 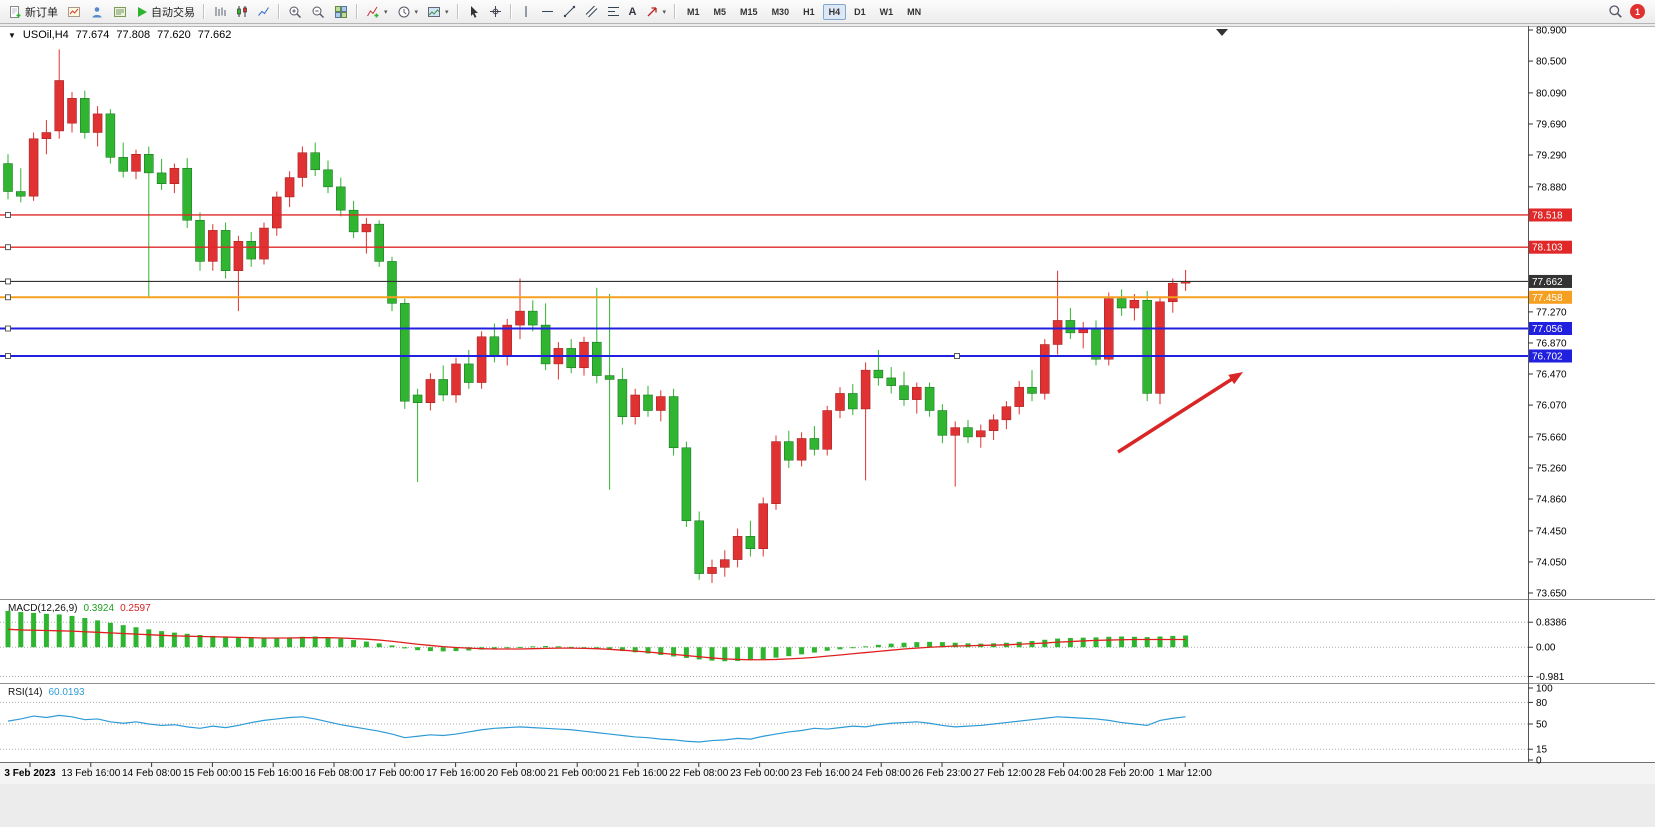 I want to click on time-axis-label: 24 Feb 08:00, so click(x=881, y=773).